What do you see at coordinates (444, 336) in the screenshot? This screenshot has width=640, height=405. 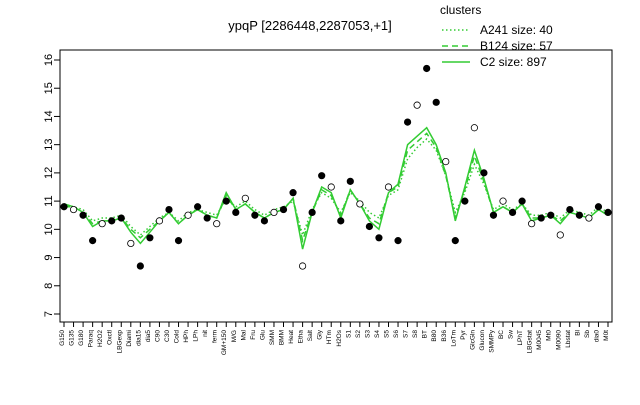 I see `x-tick-label: B36` at bounding box center [444, 336].